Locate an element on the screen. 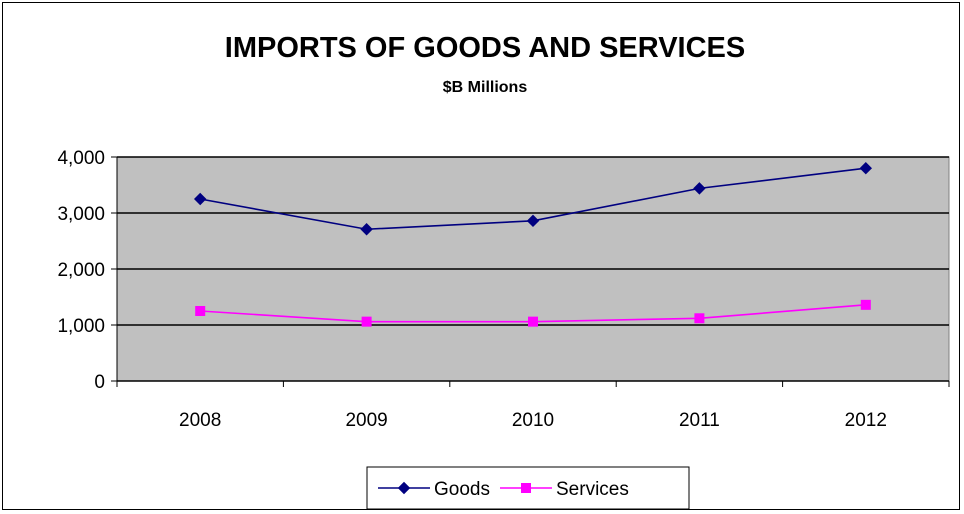  legend: Goods Services is located at coordinates (528, 487).